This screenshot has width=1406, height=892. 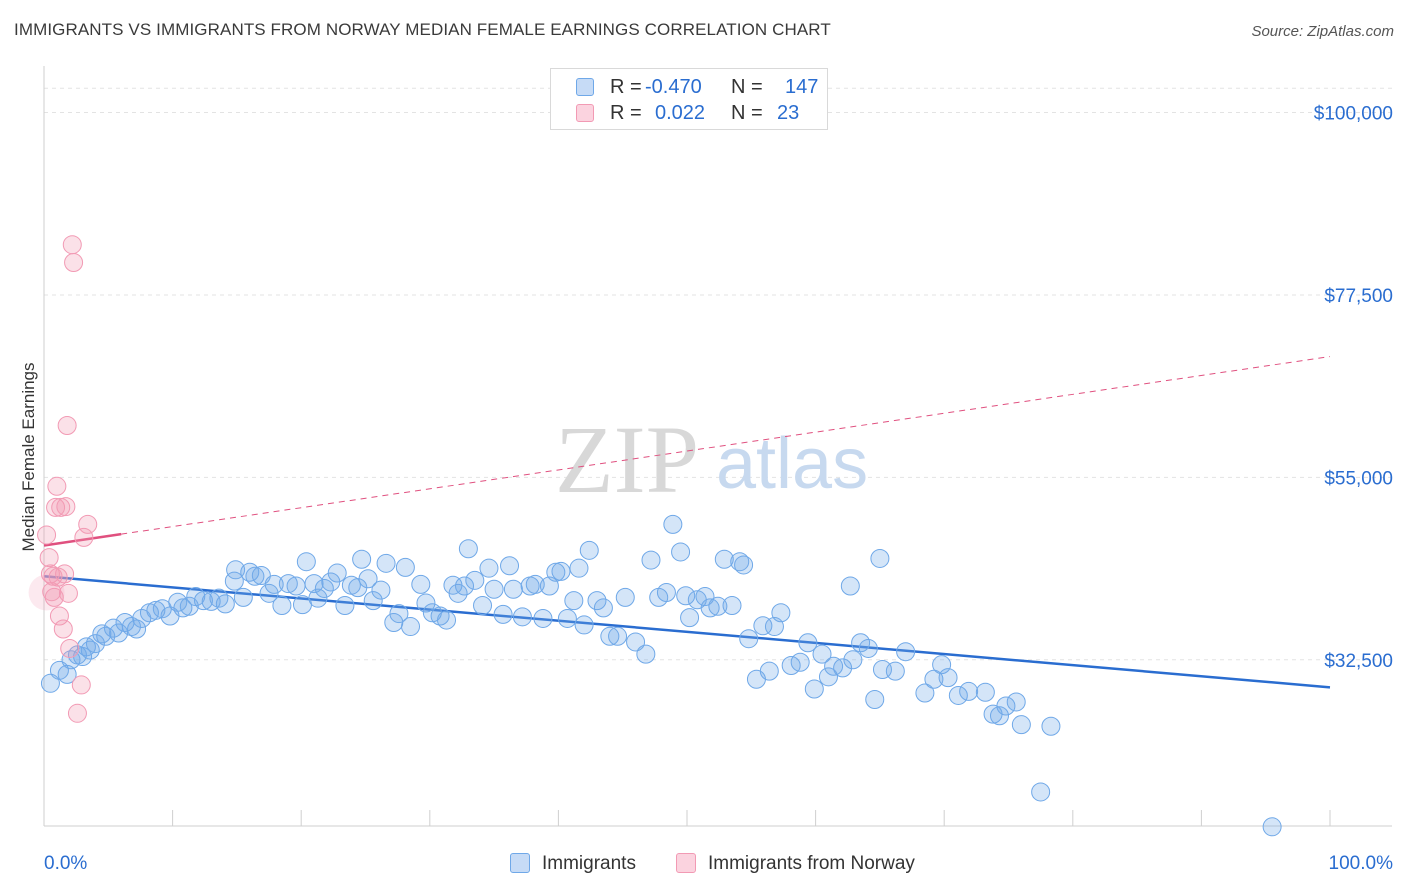 I want to click on norway-swatch, so click(x=585, y=113).